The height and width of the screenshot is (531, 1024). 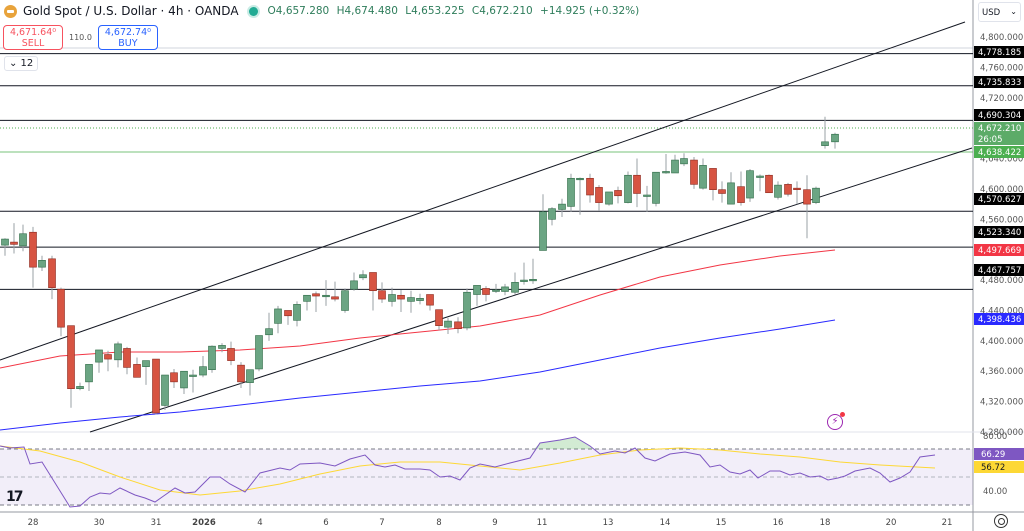 I want to click on rsi-line, so click(x=468, y=472).